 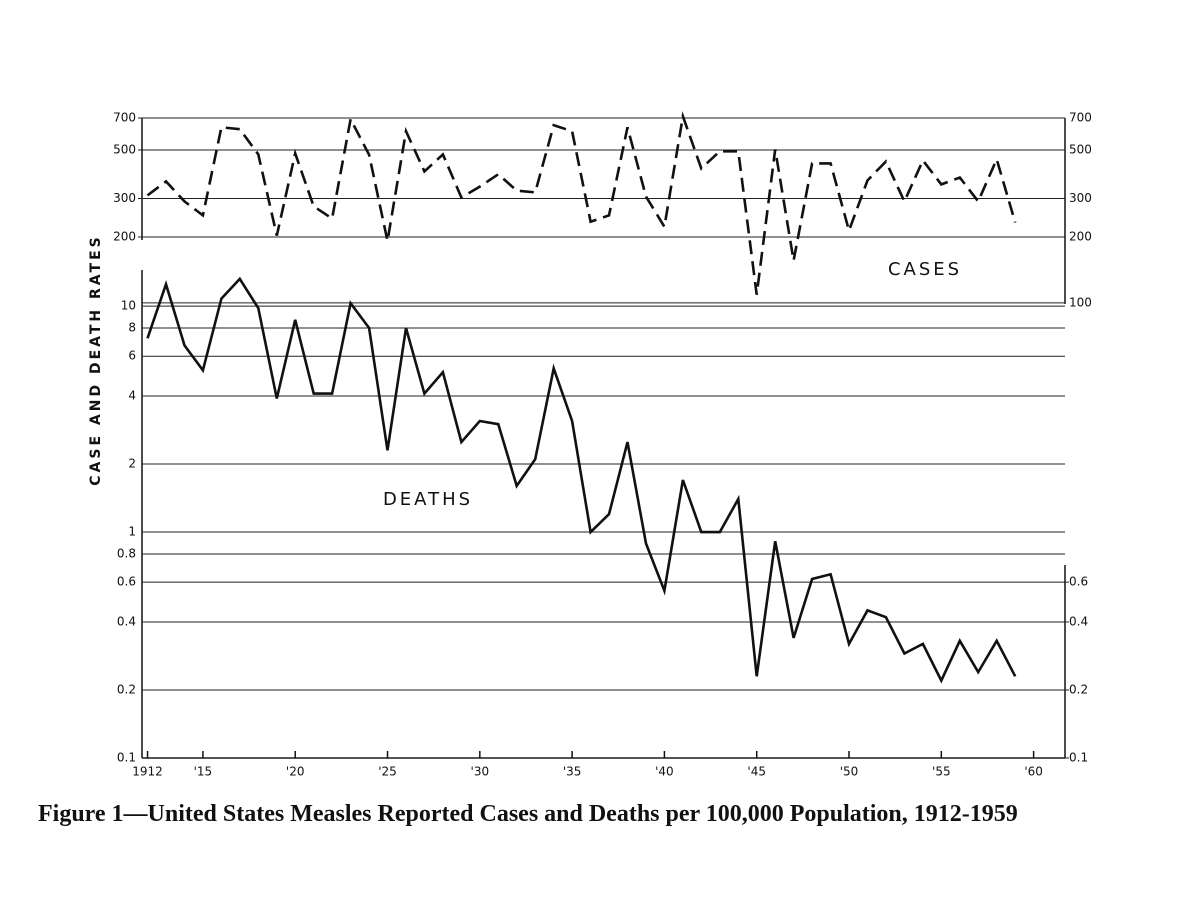 What do you see at coordinates (126, 553) in the screenshot?
I see `y-tick-label: 0.8` at bounding box center [126, 553].